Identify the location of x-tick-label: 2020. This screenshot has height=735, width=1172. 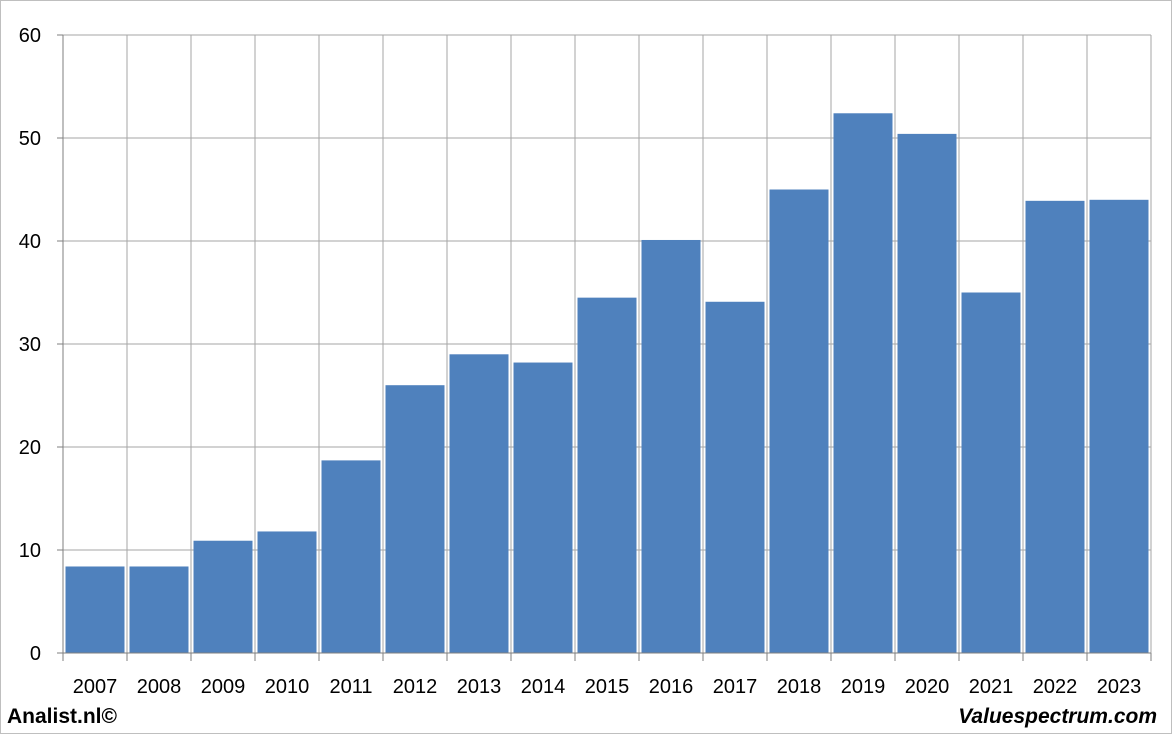
(927, 687).